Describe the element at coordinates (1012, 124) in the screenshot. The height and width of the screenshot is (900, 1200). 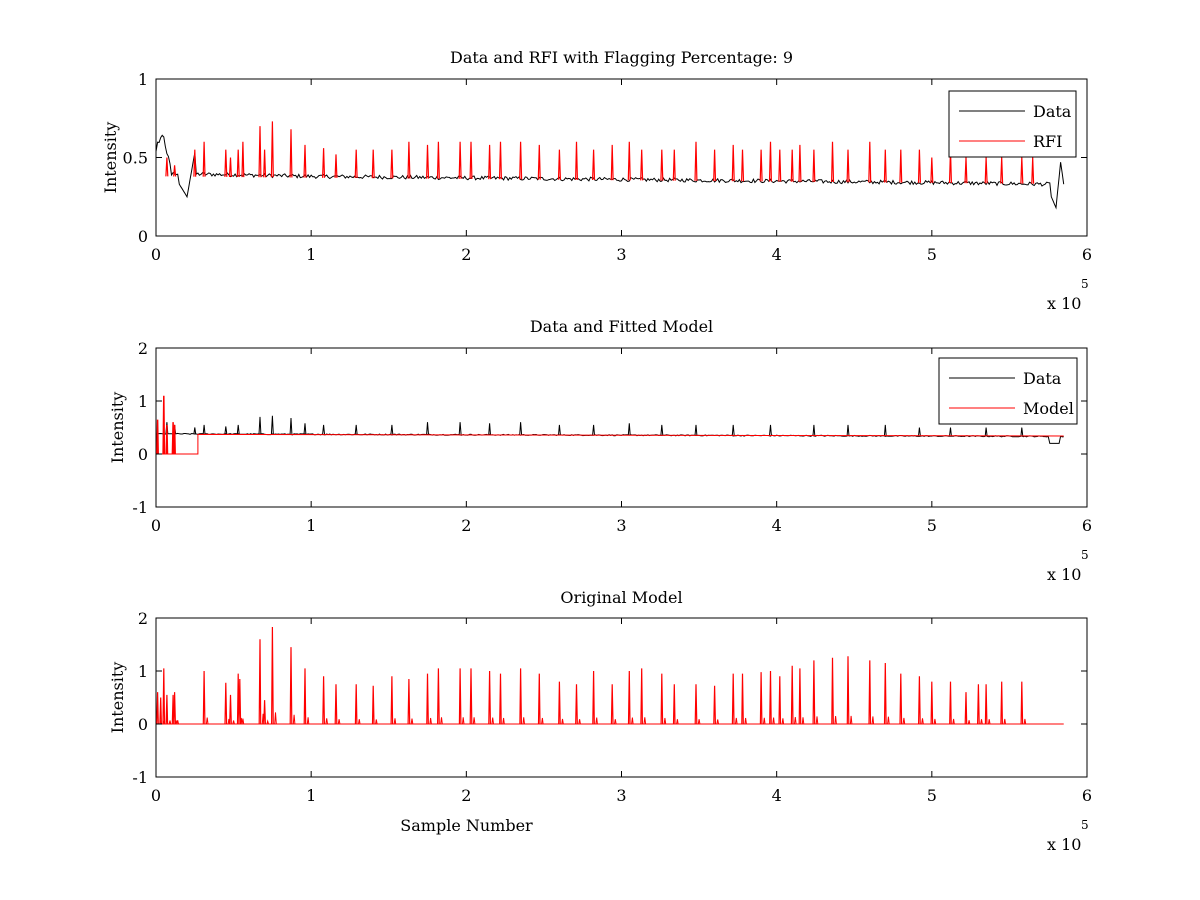
I see `legend-box` at that location.